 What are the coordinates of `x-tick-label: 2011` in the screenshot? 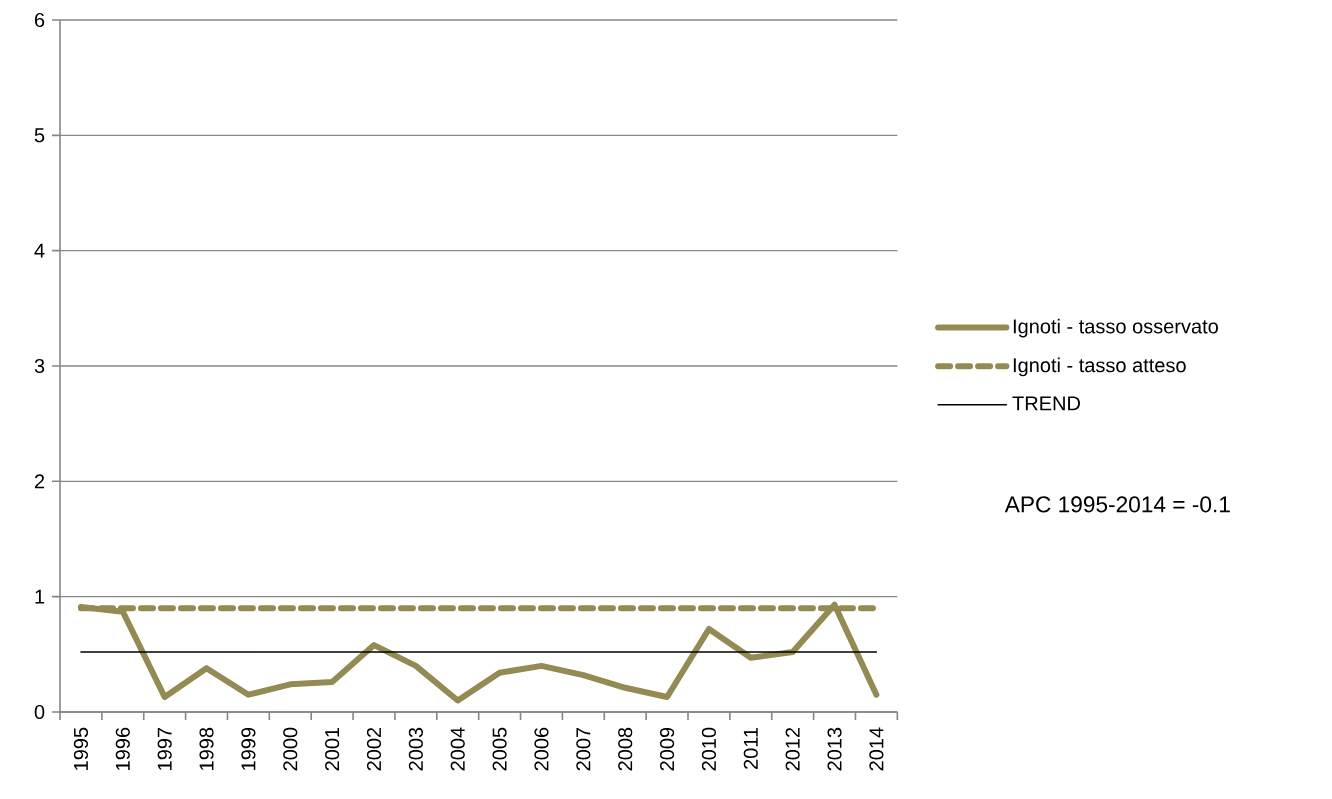 It's located at (750, 749).